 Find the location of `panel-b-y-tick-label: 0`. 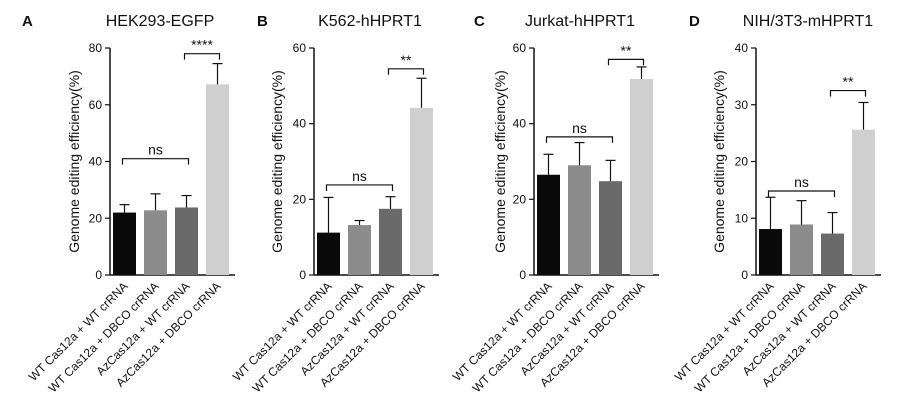

panel-b-y-tick-label: 0 is located at coordinates (302, 275).